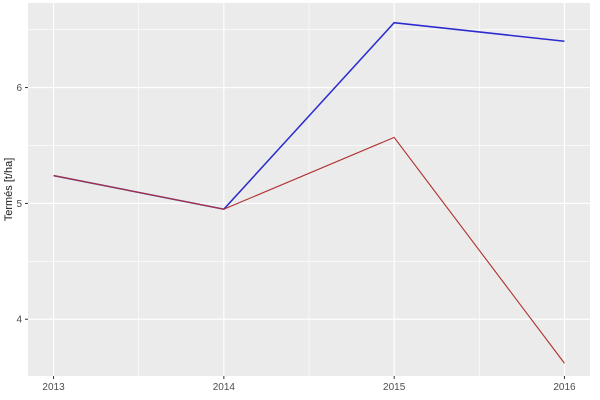 The image size is (600, 400). What do you see at coordinates (394, 387) in the screenshot?
I see `x-tick-label: 2015` at bounding box center [394, 387].